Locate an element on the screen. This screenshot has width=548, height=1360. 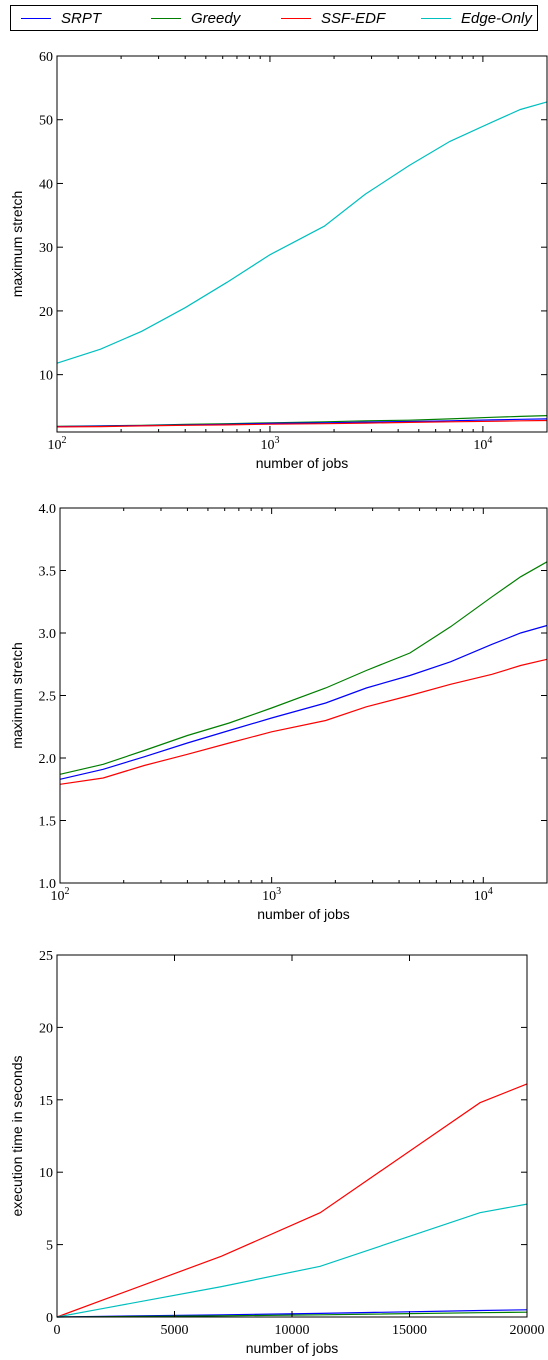
chart1-line-srpt is located at coordinates (302, 423).